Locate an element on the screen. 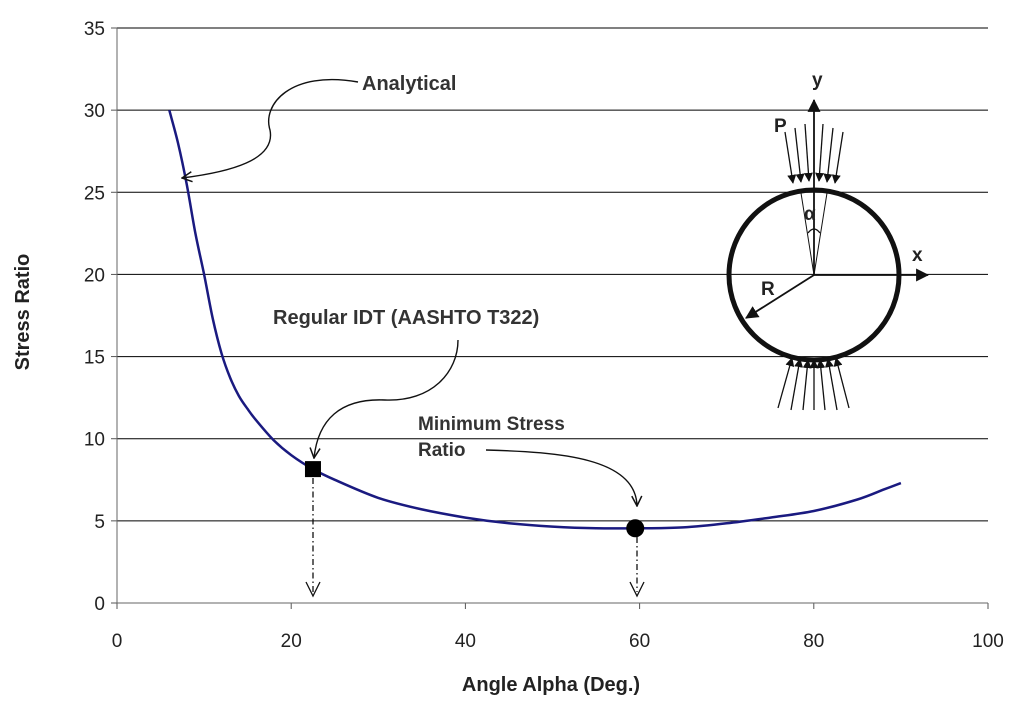  alpha-right-ray is located at coordinates (820, 234).